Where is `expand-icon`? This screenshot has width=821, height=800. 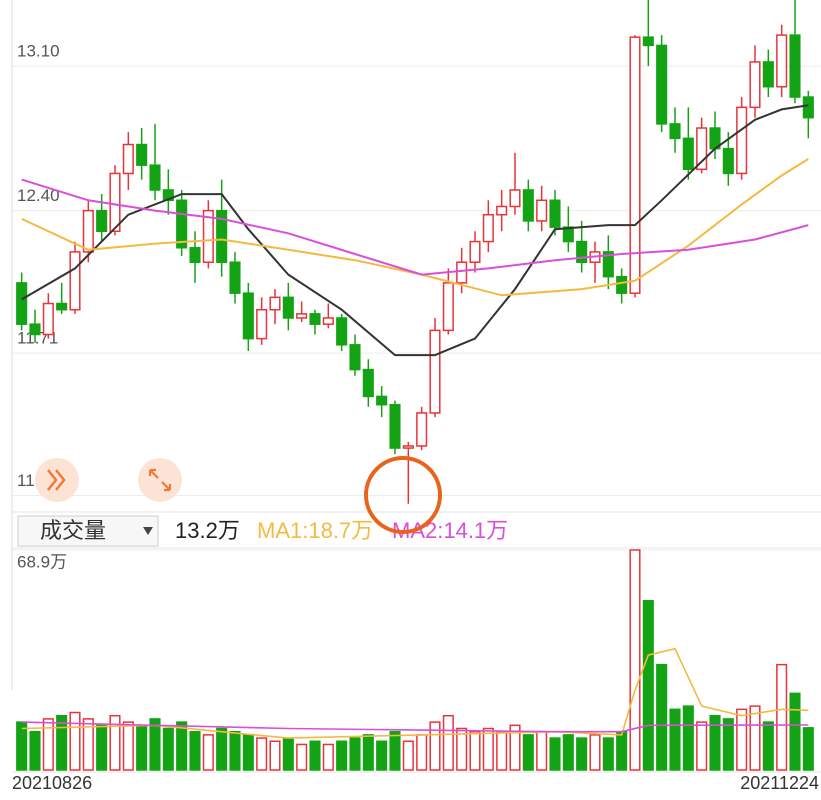 expand-icon is located at coordinates (160, 480).